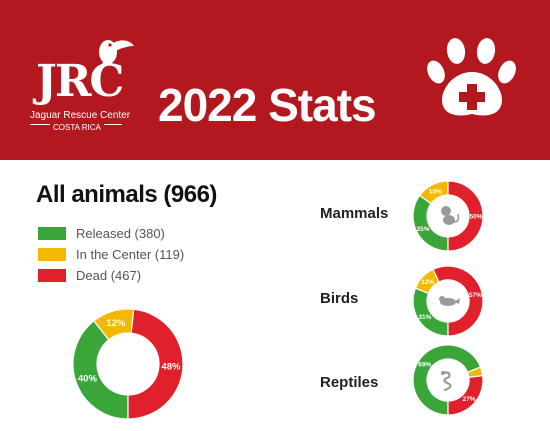  I want to click on snake-icon, so click(446, 381).